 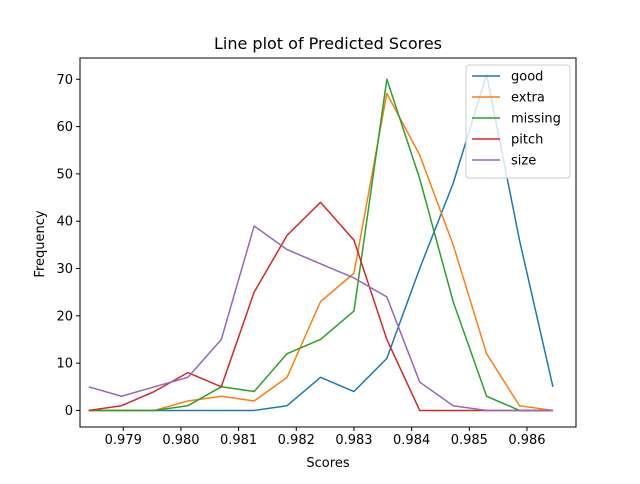 I want to click on legend-label-size: size, so click(x=523, y=161).